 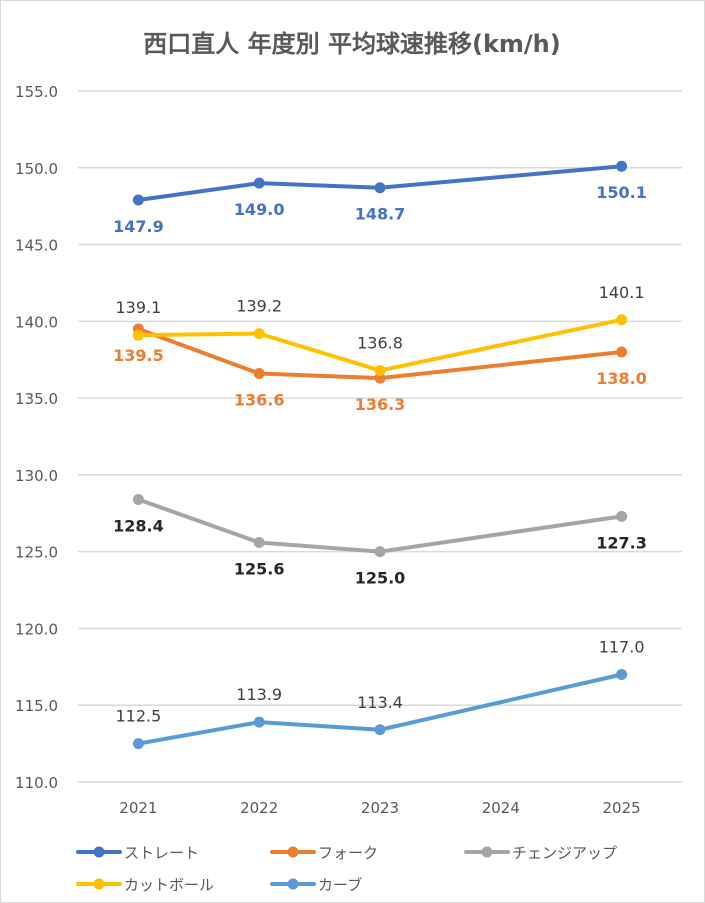 I want to click on x-tick-label: 2023, so click(x=380, y=808).